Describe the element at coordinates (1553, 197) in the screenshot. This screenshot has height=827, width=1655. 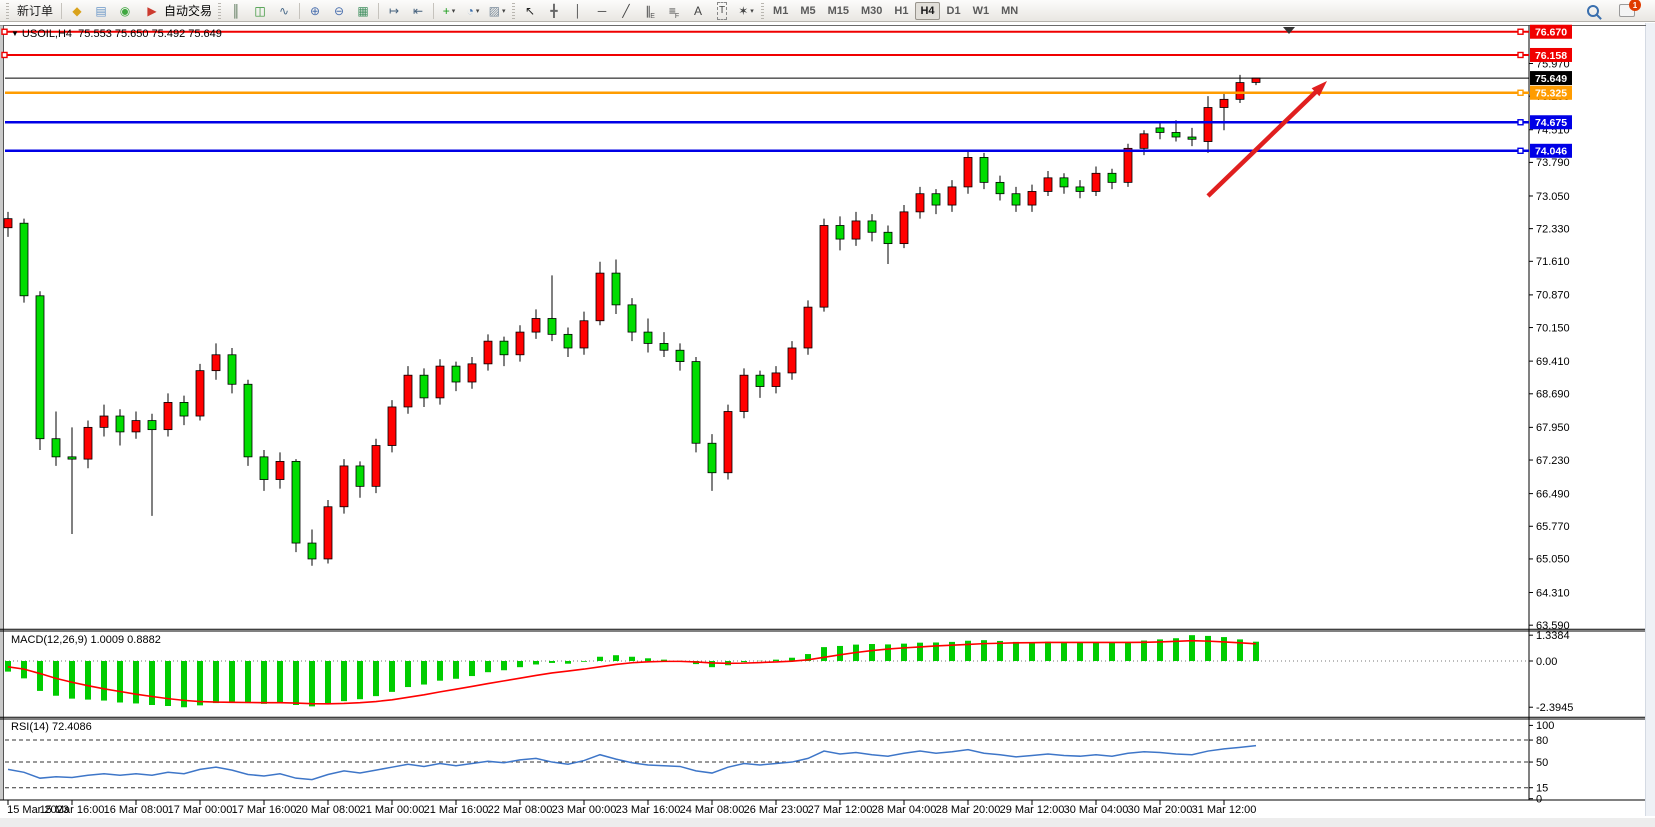
I see `price-tick-label: 73.050` at that location.